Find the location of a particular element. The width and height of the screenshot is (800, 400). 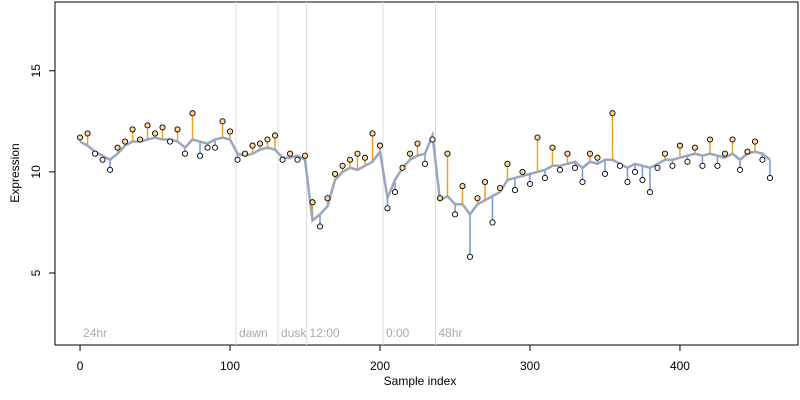

phase-label: 24hr is located at coordinates (95, 333).